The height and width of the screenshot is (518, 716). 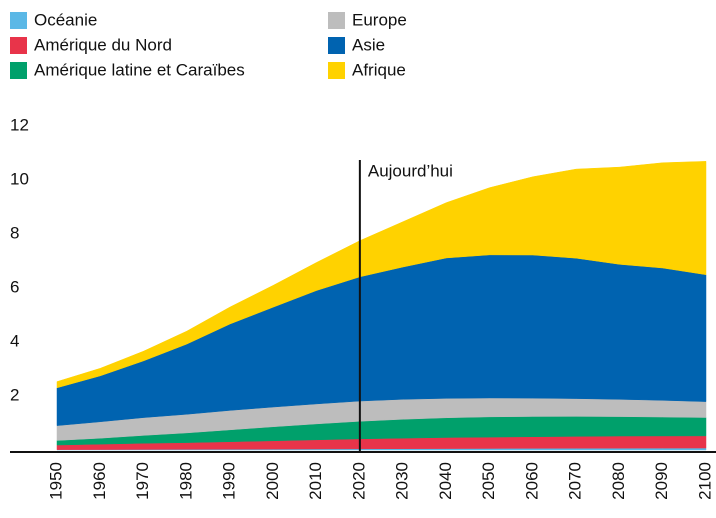 What do you see at coordinates (142, 481) in the screenshot?
I see `x-tick-label: 1970` at bounding box center [142, 481].